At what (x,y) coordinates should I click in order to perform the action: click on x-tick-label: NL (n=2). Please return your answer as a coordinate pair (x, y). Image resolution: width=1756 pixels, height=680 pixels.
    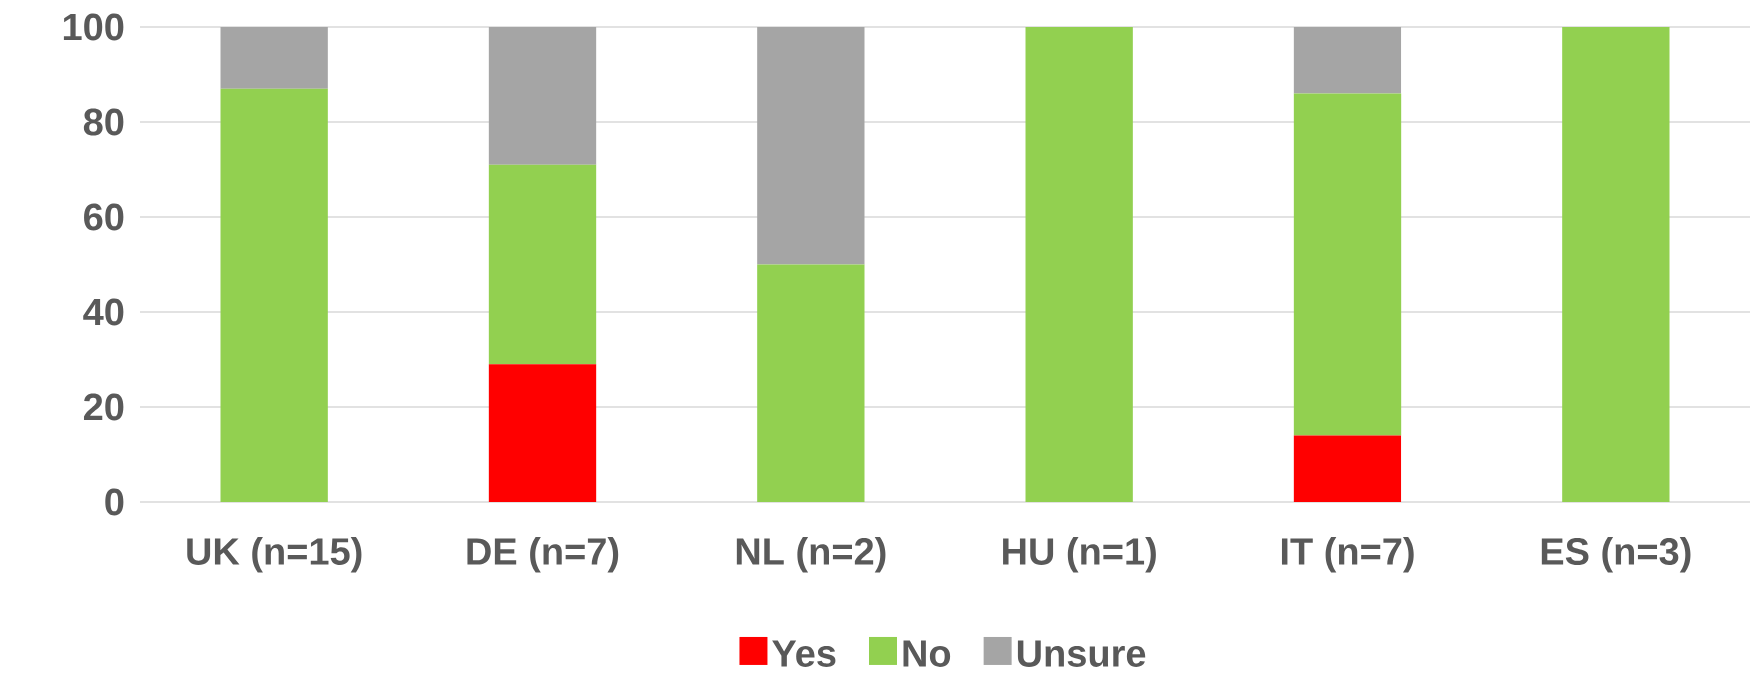
    Looking at the image, I should click on (811, 555).